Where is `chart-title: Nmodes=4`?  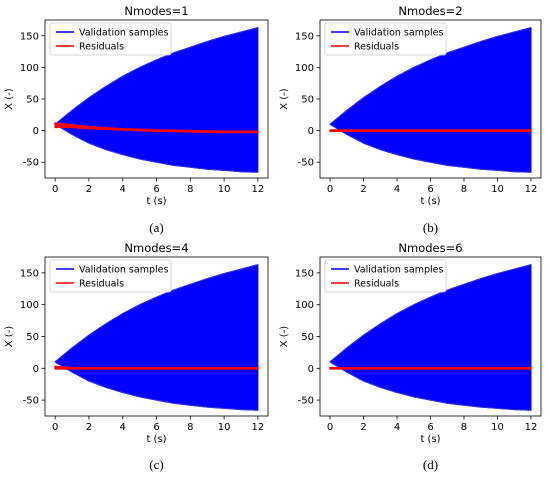
chart-title: Nmodes=4 is located at coordinates (156, 248).